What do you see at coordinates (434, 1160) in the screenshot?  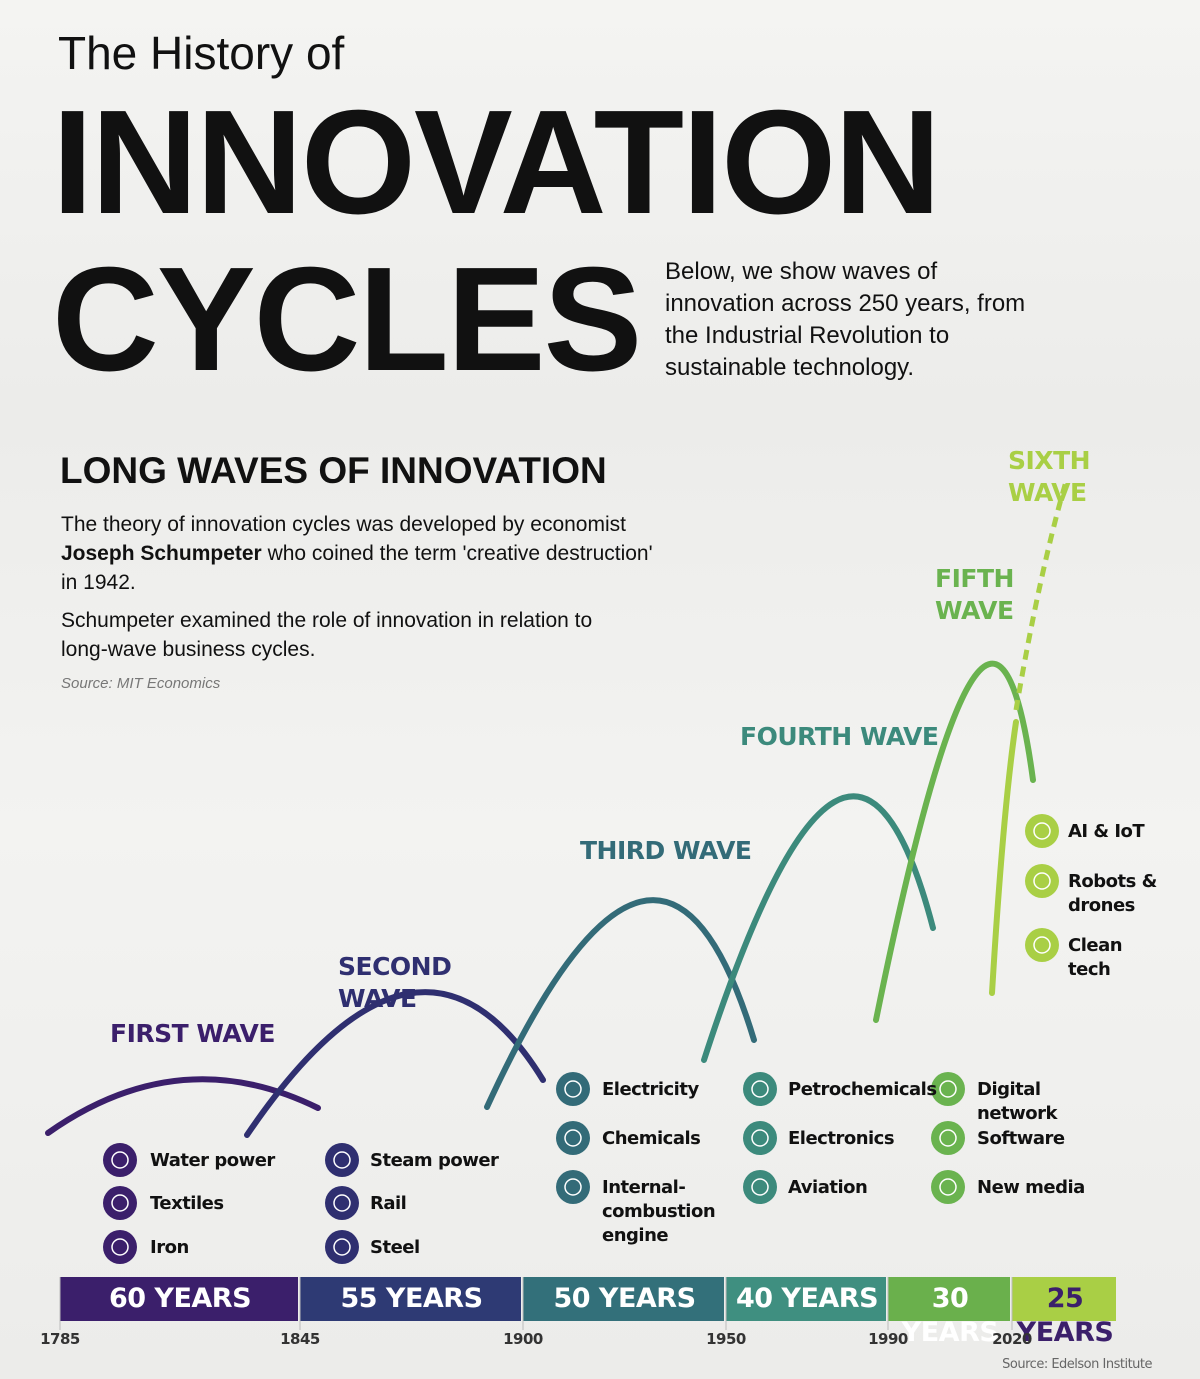 I see `item-label: Steam power` at bounding box center [434, 1160].